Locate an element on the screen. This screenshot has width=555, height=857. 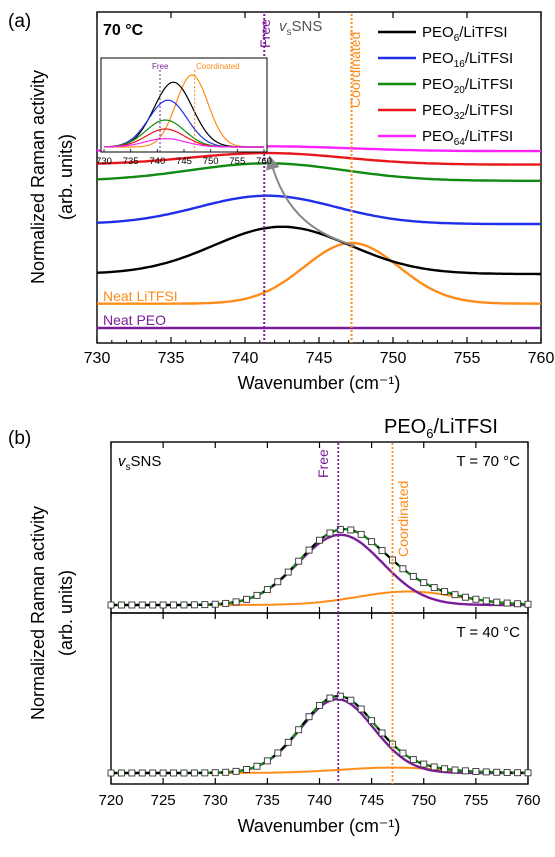
neat-litfsi-label: Neat LiTFSI is located at coordinates (140, 296).